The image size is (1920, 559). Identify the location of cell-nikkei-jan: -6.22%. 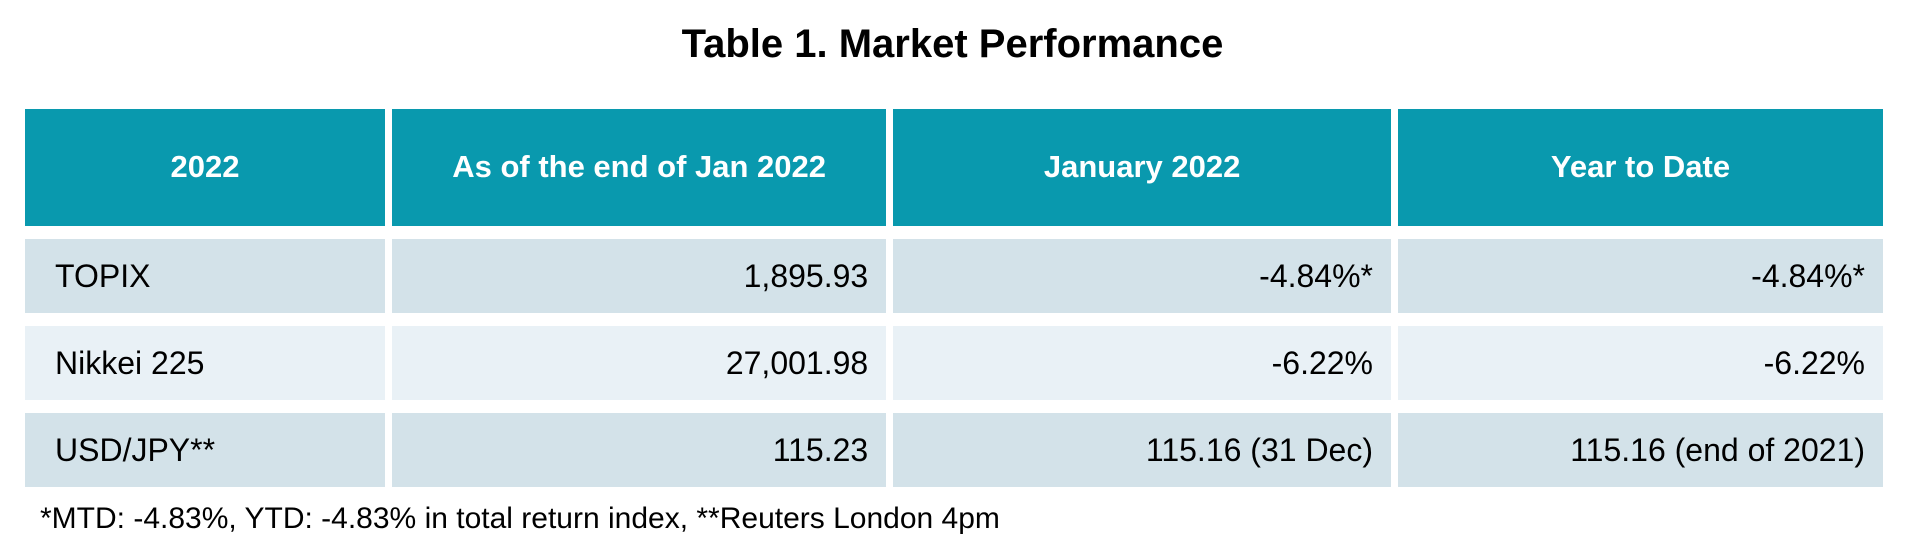
(1142, 363).